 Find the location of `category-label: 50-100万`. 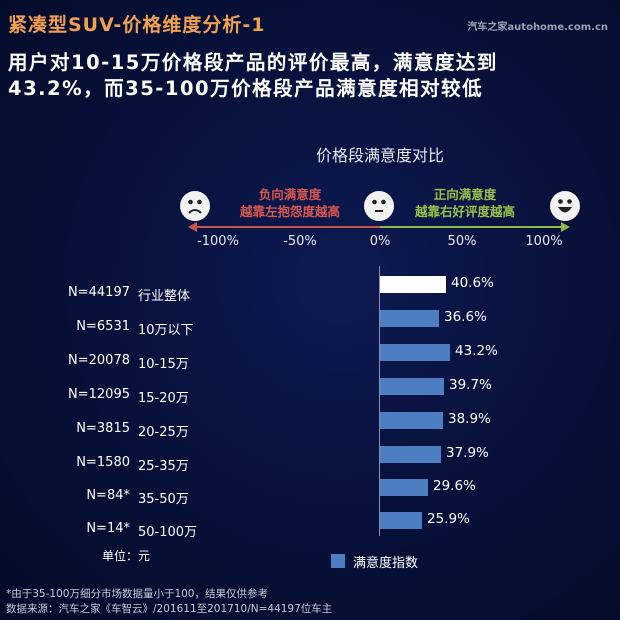

category-label: 50-100万 is located at coordinates (168, 532).